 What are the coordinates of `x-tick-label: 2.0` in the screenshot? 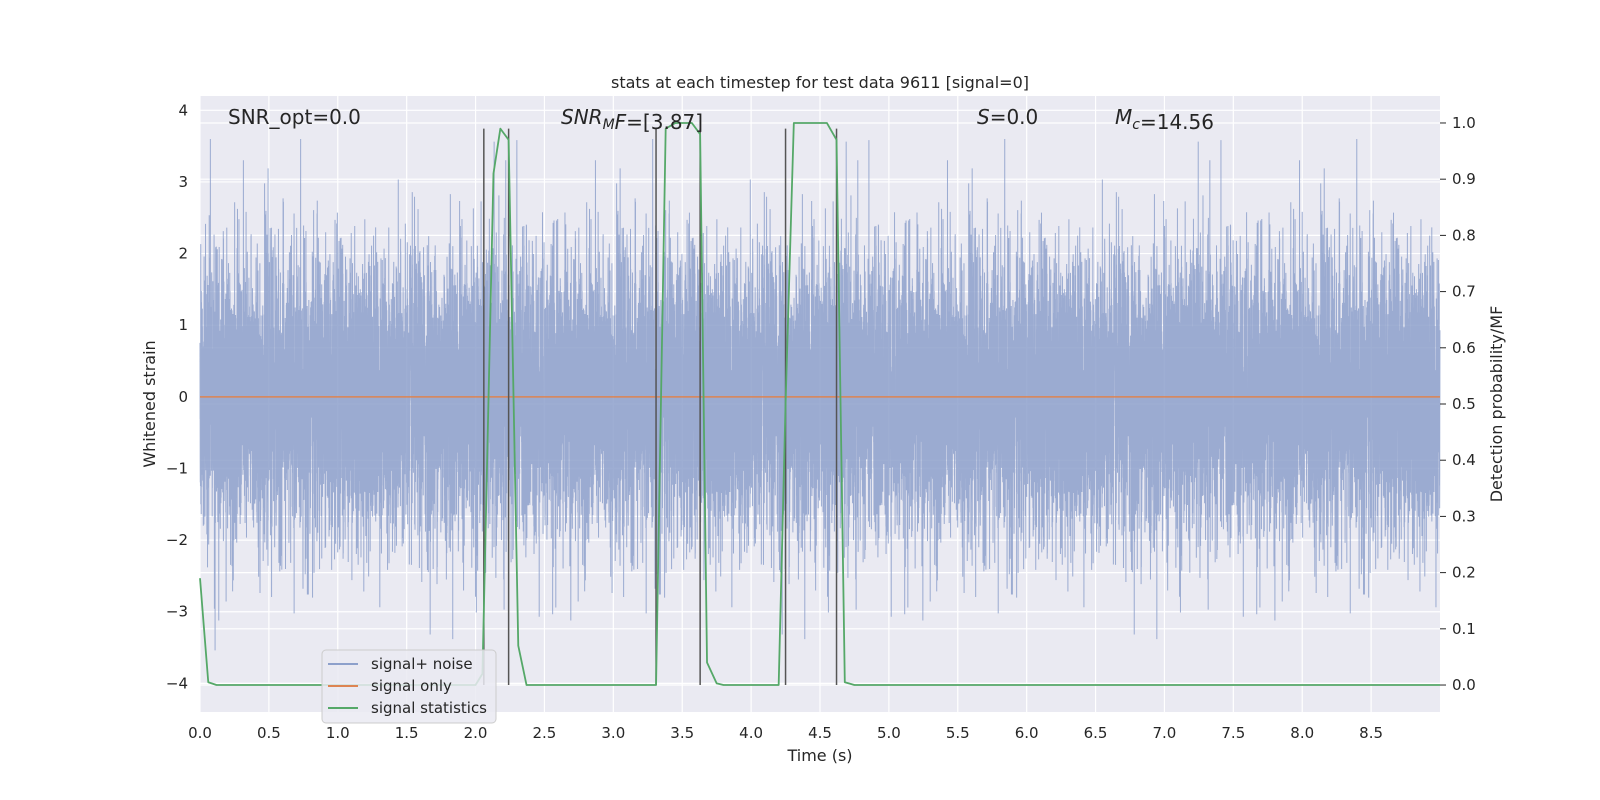 It's located at (476, 733).